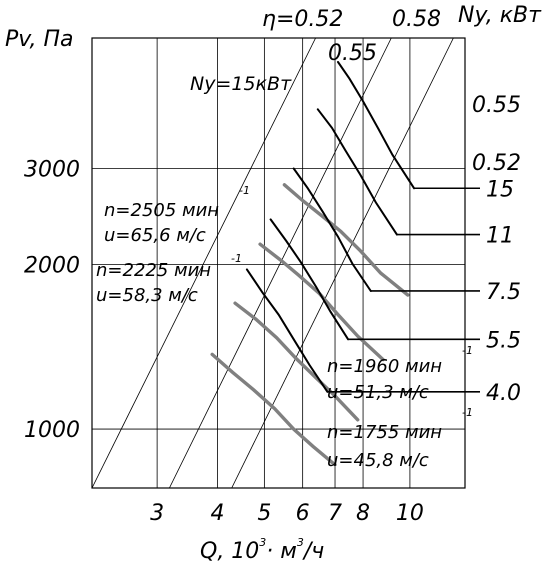 This screenshot has width=550, height=572. Describe the element at coordinates (503, 393) in the screenshot. I see `power-scale-label-4.0: 4.0` at that location.